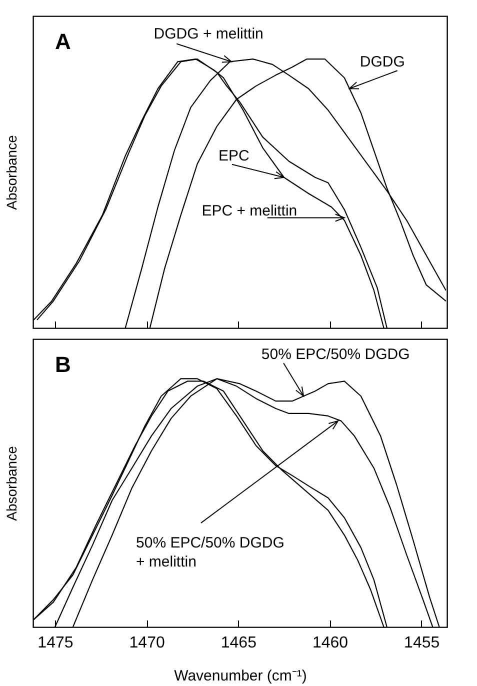  Describe the element at coordinates (63, 41) in the screenshot. I see `text: A` at that location.